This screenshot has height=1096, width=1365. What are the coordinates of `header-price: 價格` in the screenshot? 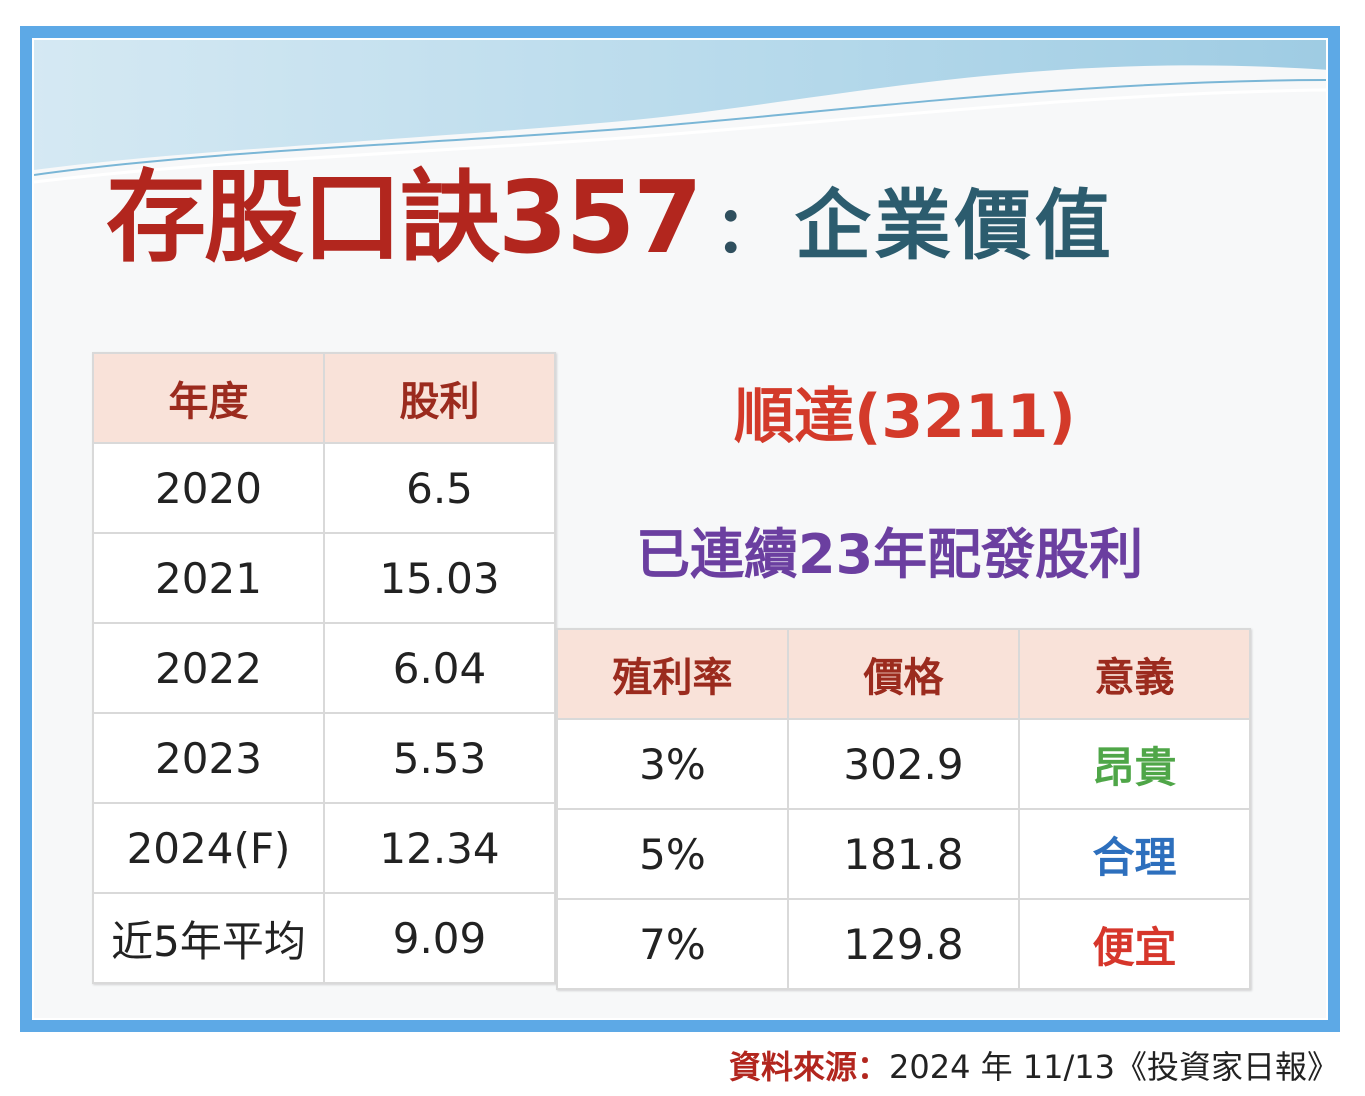 It's located at (903, 674).